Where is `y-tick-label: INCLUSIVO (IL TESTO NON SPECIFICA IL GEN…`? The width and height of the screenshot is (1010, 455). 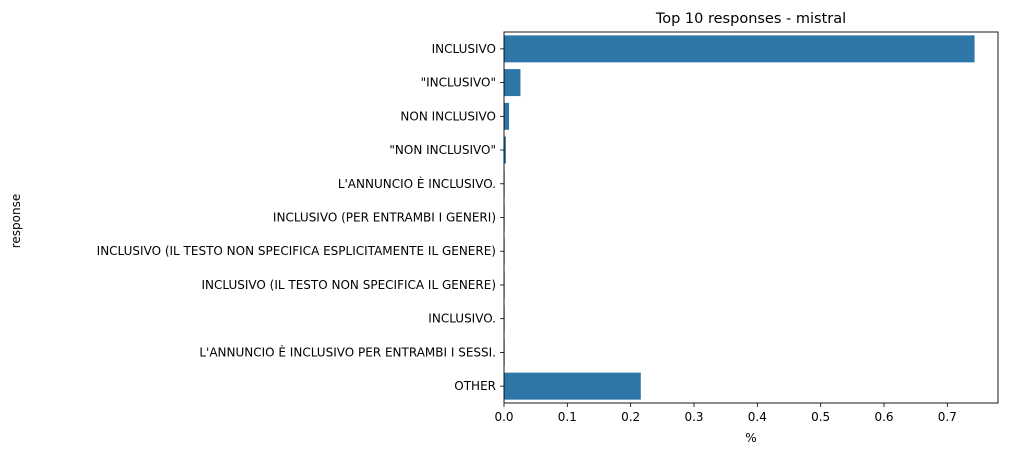
y-tick-label: INCLUSIVO (IL TESTO NON SPECIFICA IL GEN… is located at coordinates (348, 285).